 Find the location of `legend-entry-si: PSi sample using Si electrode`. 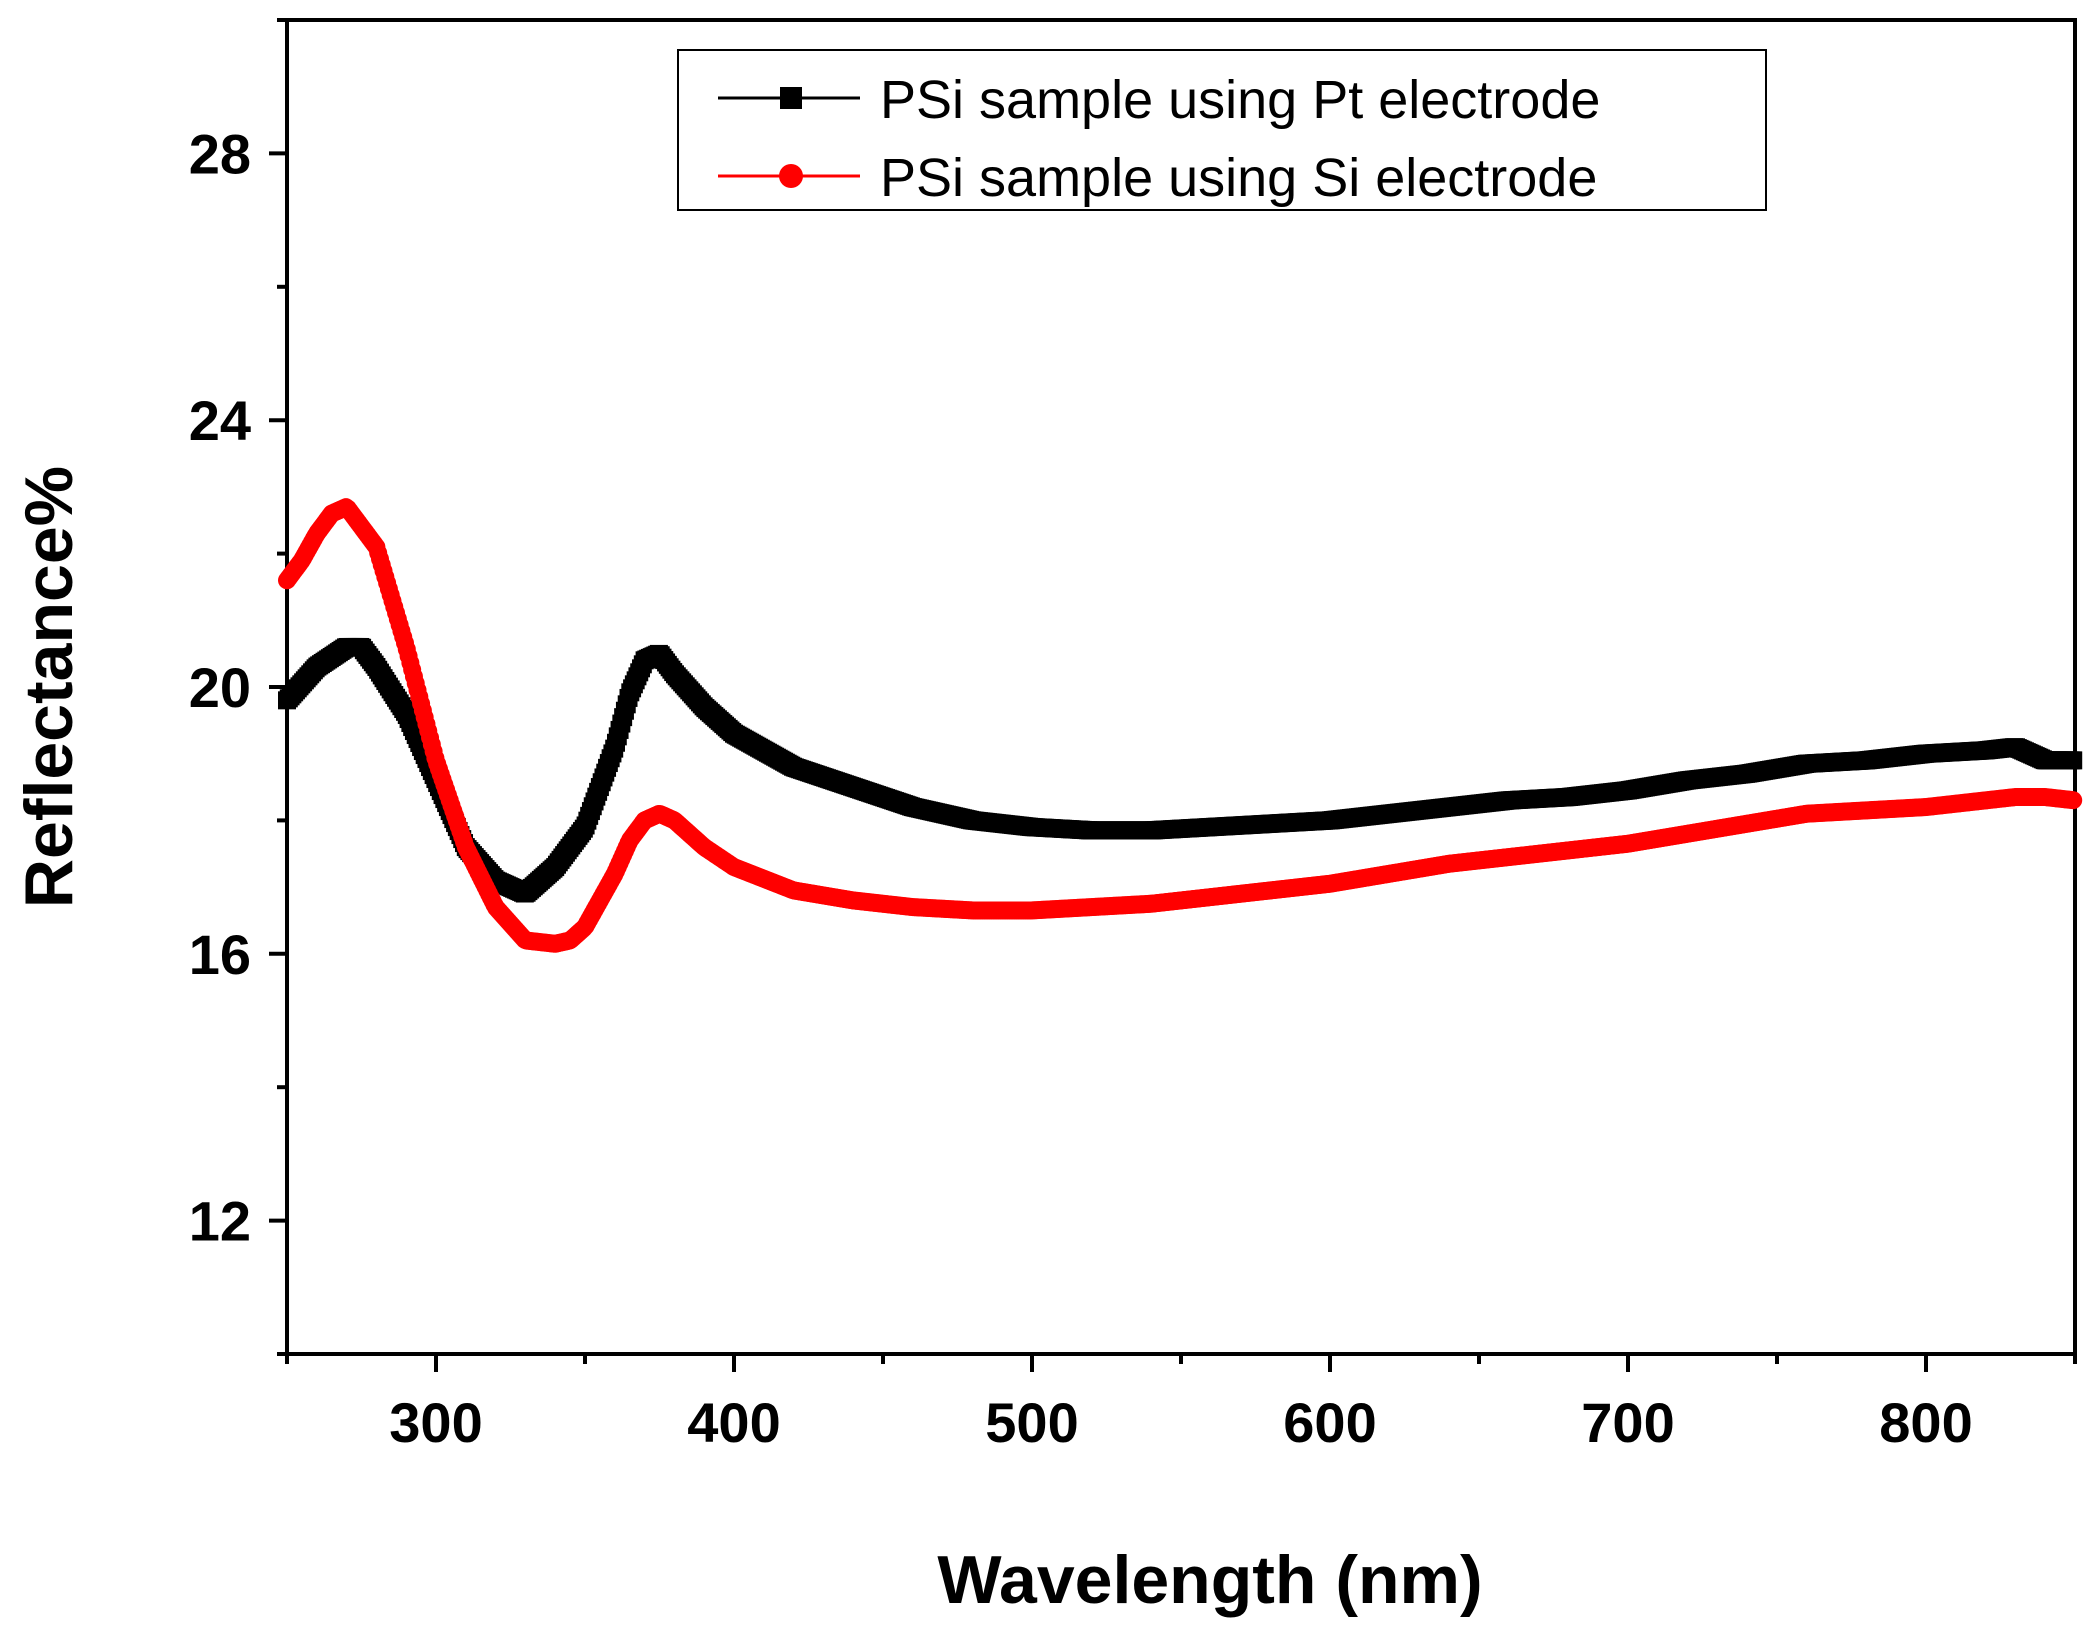

legend-entry-si: PSi sample using Si electrode is located at coordinates (1157, 178).